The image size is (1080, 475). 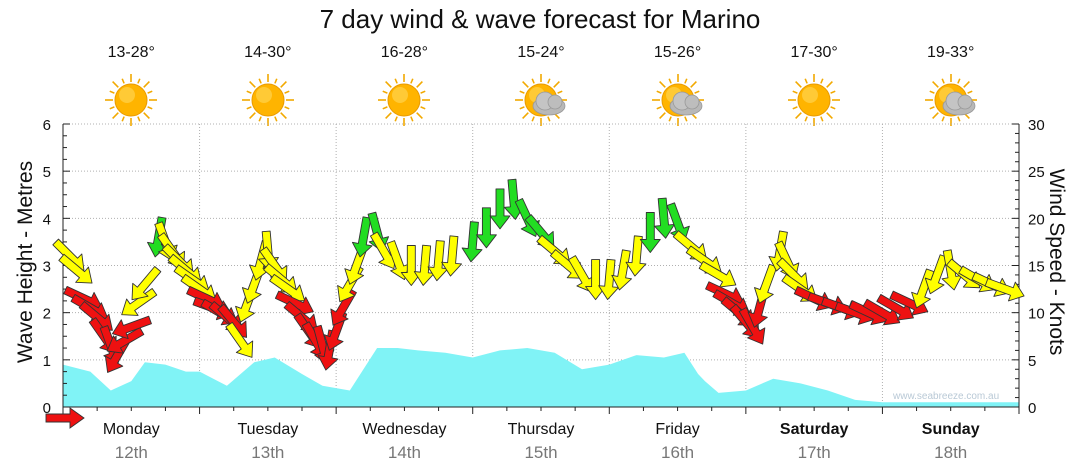 What do you see at coordinates (47, 361) in the screenshot?
I see `y-left-tick-label: 1` at bounding box center [47, 361].